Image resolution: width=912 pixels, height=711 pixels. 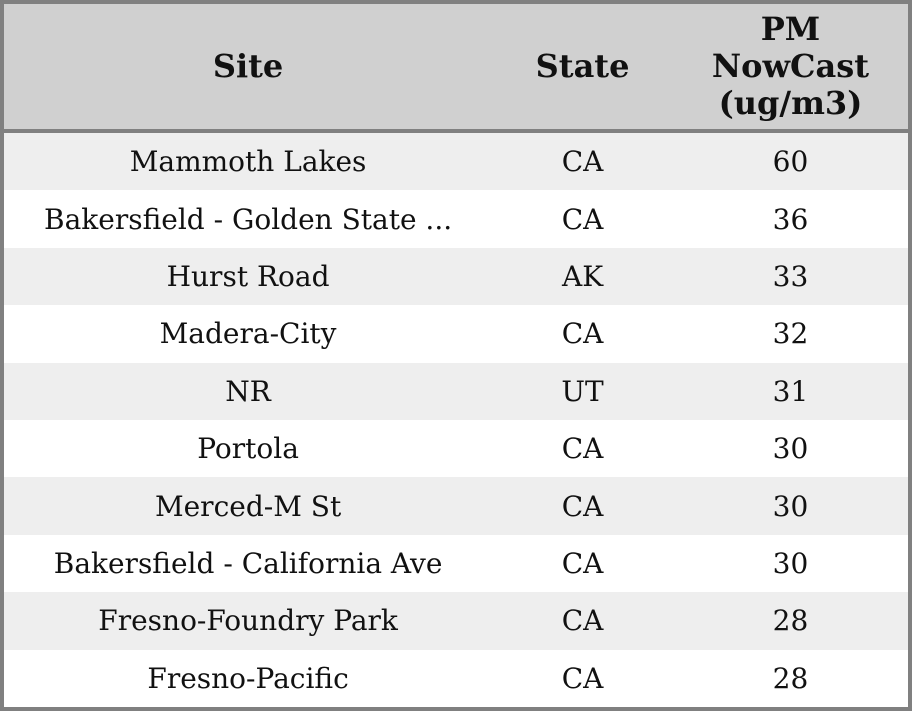 I want to click on site-cell: Merced-M St, so click(x=248, y=506).